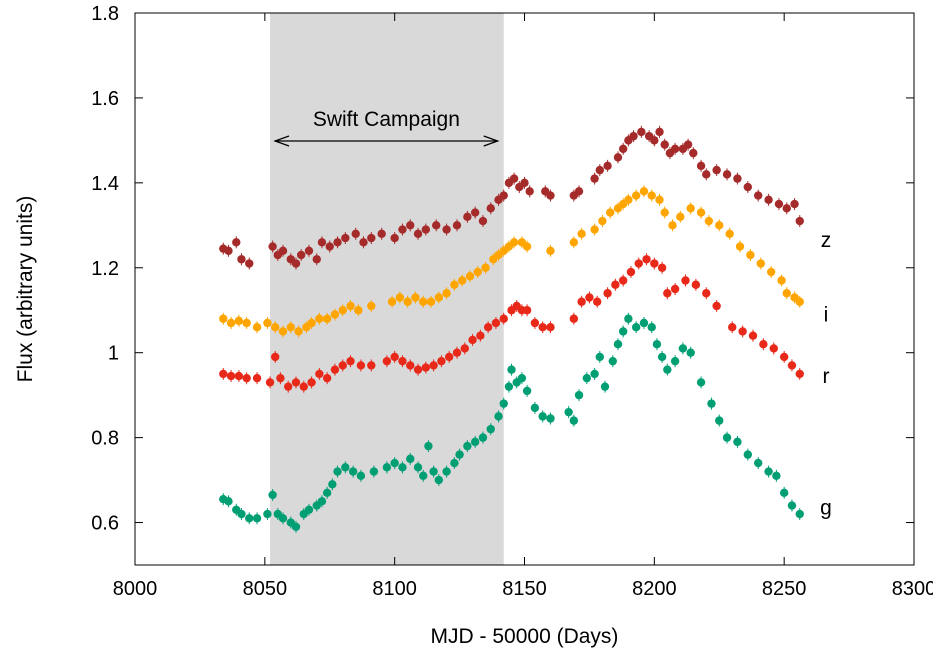  I want to click on y-tick-label: 1.8, so click(105, 14).